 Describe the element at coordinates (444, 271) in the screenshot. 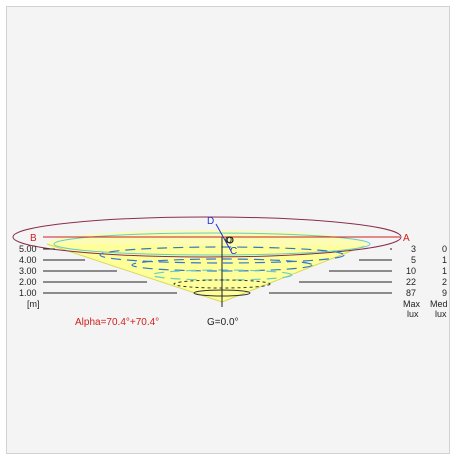

I see `med-lux-value-3: 1` at that location.